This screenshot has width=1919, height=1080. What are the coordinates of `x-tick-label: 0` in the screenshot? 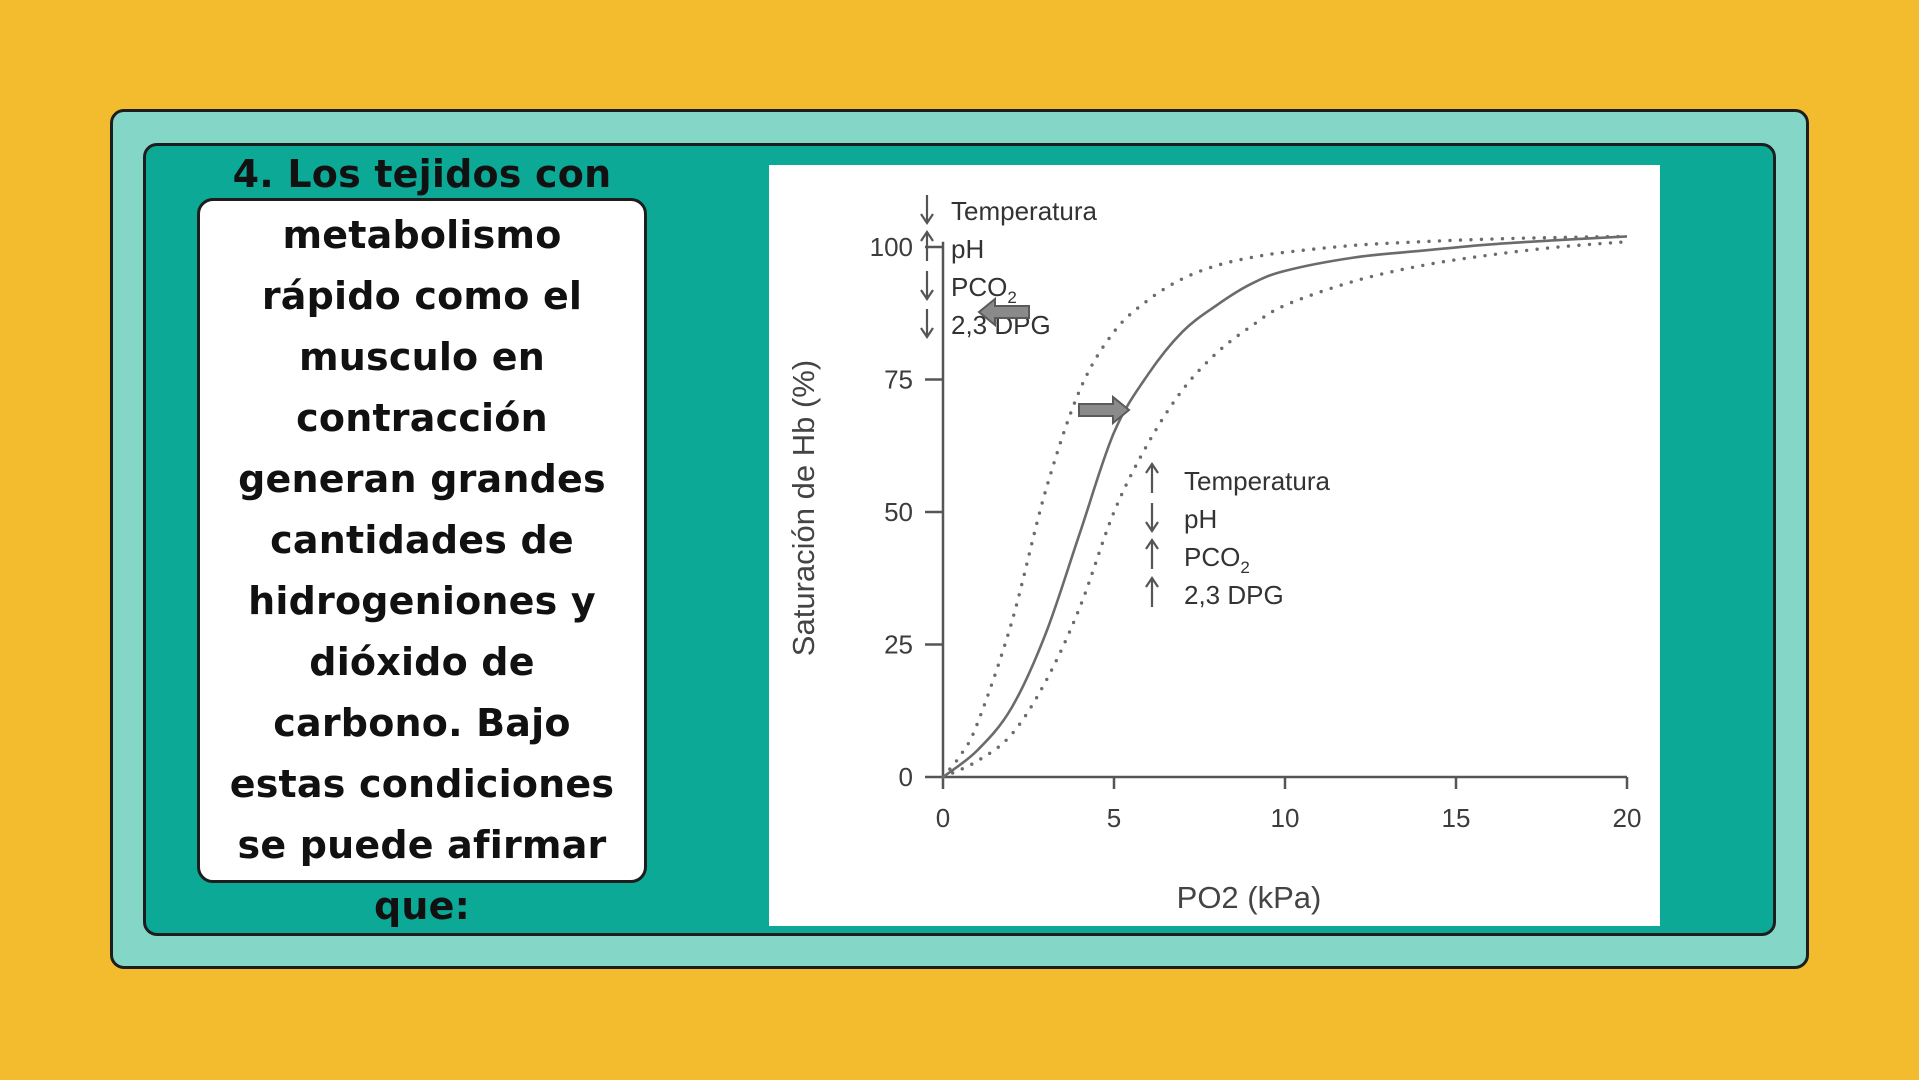 It's located at (943, 818).